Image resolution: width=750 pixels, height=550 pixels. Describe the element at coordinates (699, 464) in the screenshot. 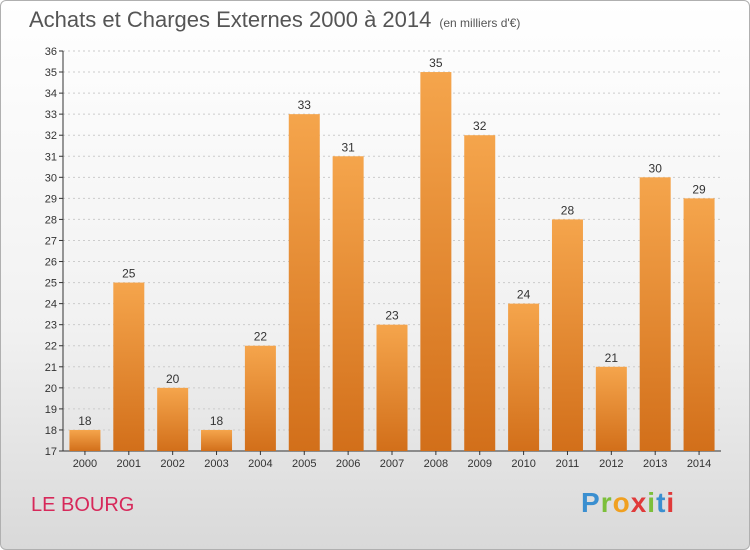

I see `x-tick-label: 2014` at that location.